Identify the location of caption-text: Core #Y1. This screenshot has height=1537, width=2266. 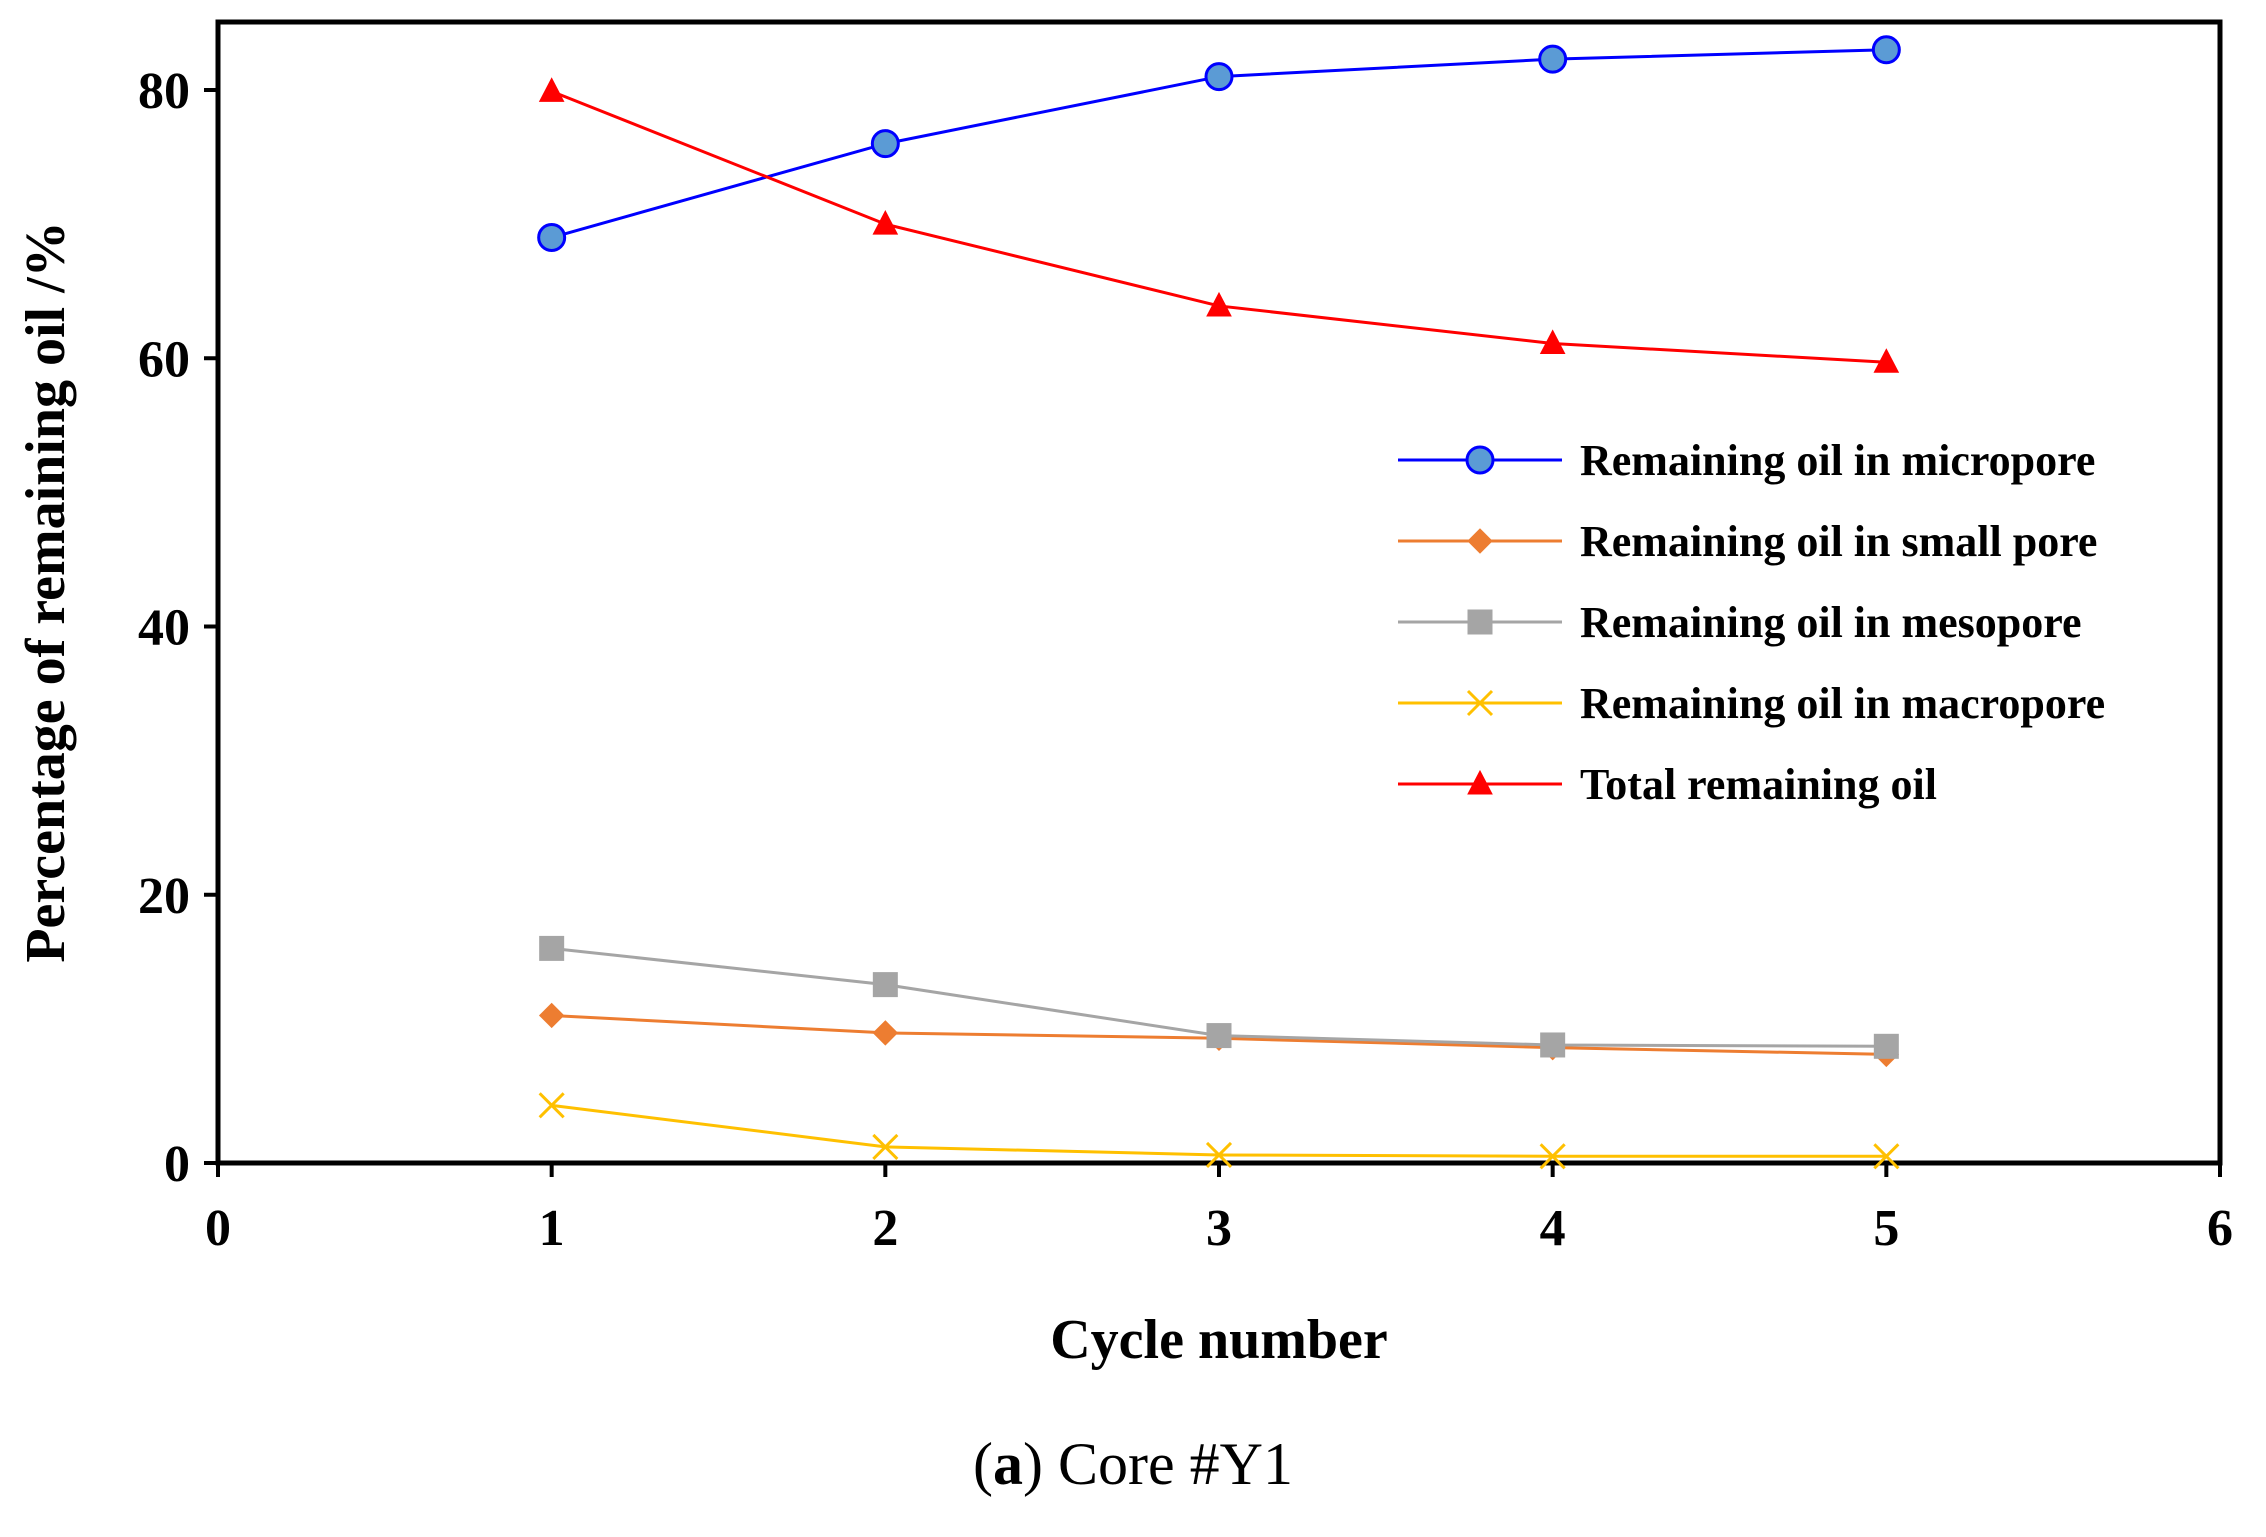
(1168, 1464).